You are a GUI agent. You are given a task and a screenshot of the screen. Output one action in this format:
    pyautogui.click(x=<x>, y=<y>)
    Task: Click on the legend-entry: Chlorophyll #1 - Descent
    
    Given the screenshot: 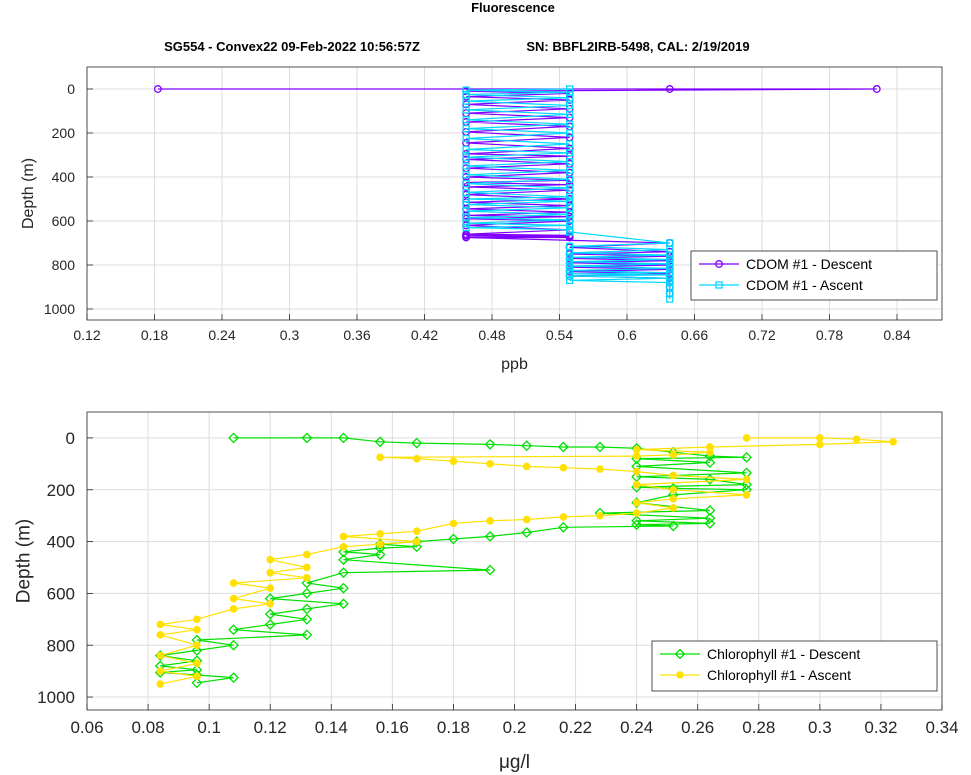 What is the action you would take?
    pyautogui.click(x=760, y=654)
    